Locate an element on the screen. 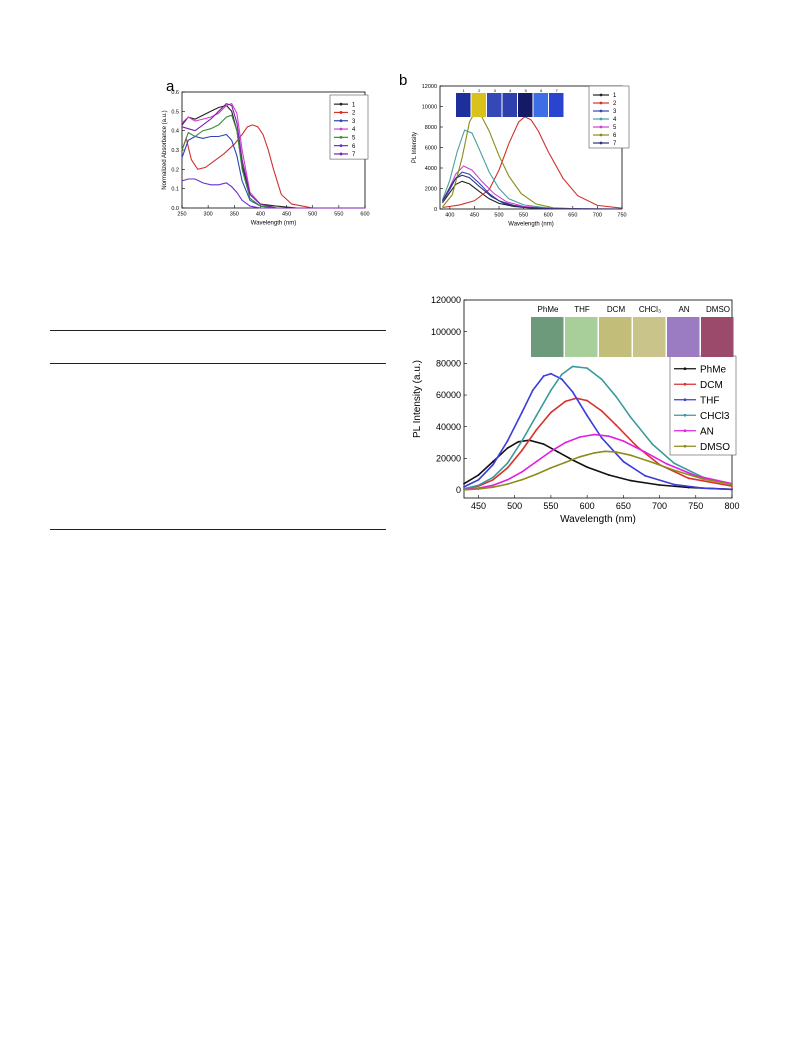  vial-label: 6 is located at coordinates (541, 90).